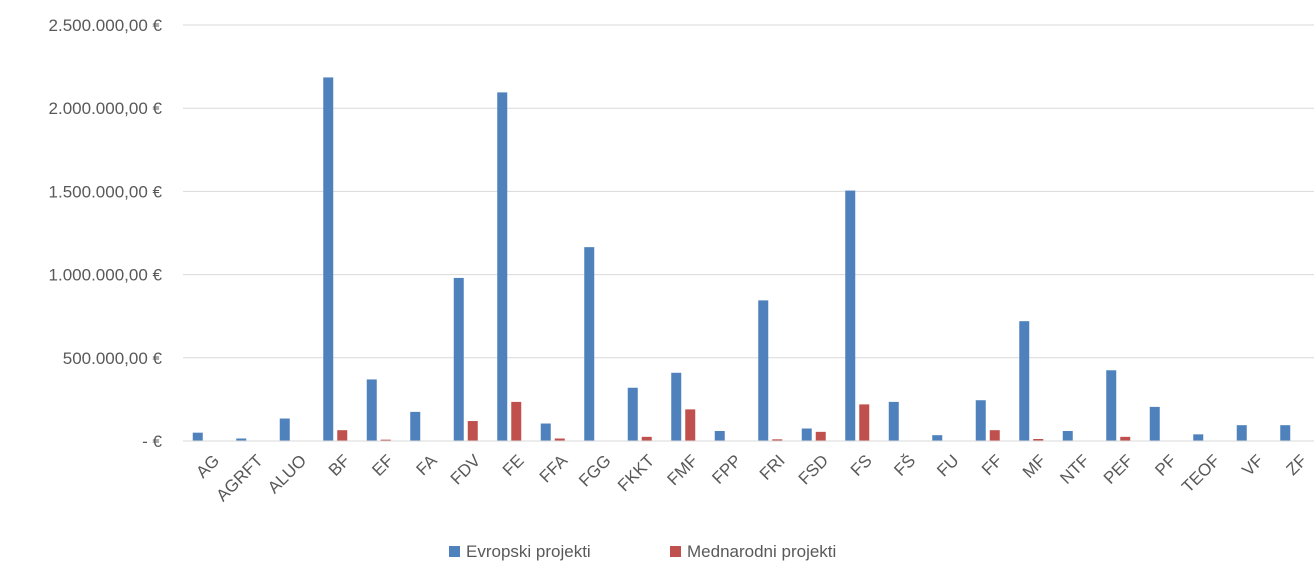 The image size is (1314, 574). I want to click on bar-evropski-mf, so click(1024, 381).